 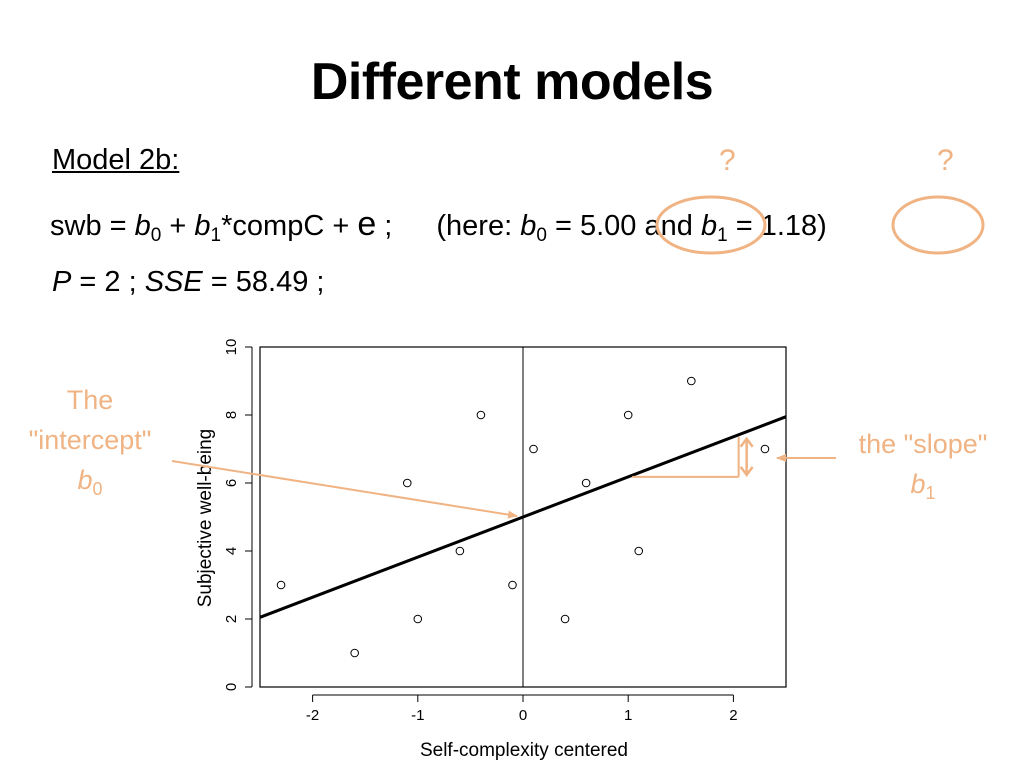 What do you see at coordinates (231, 483) in the screenshot?
I see `y-tick-label: 6` at bounding box center [231, 483].